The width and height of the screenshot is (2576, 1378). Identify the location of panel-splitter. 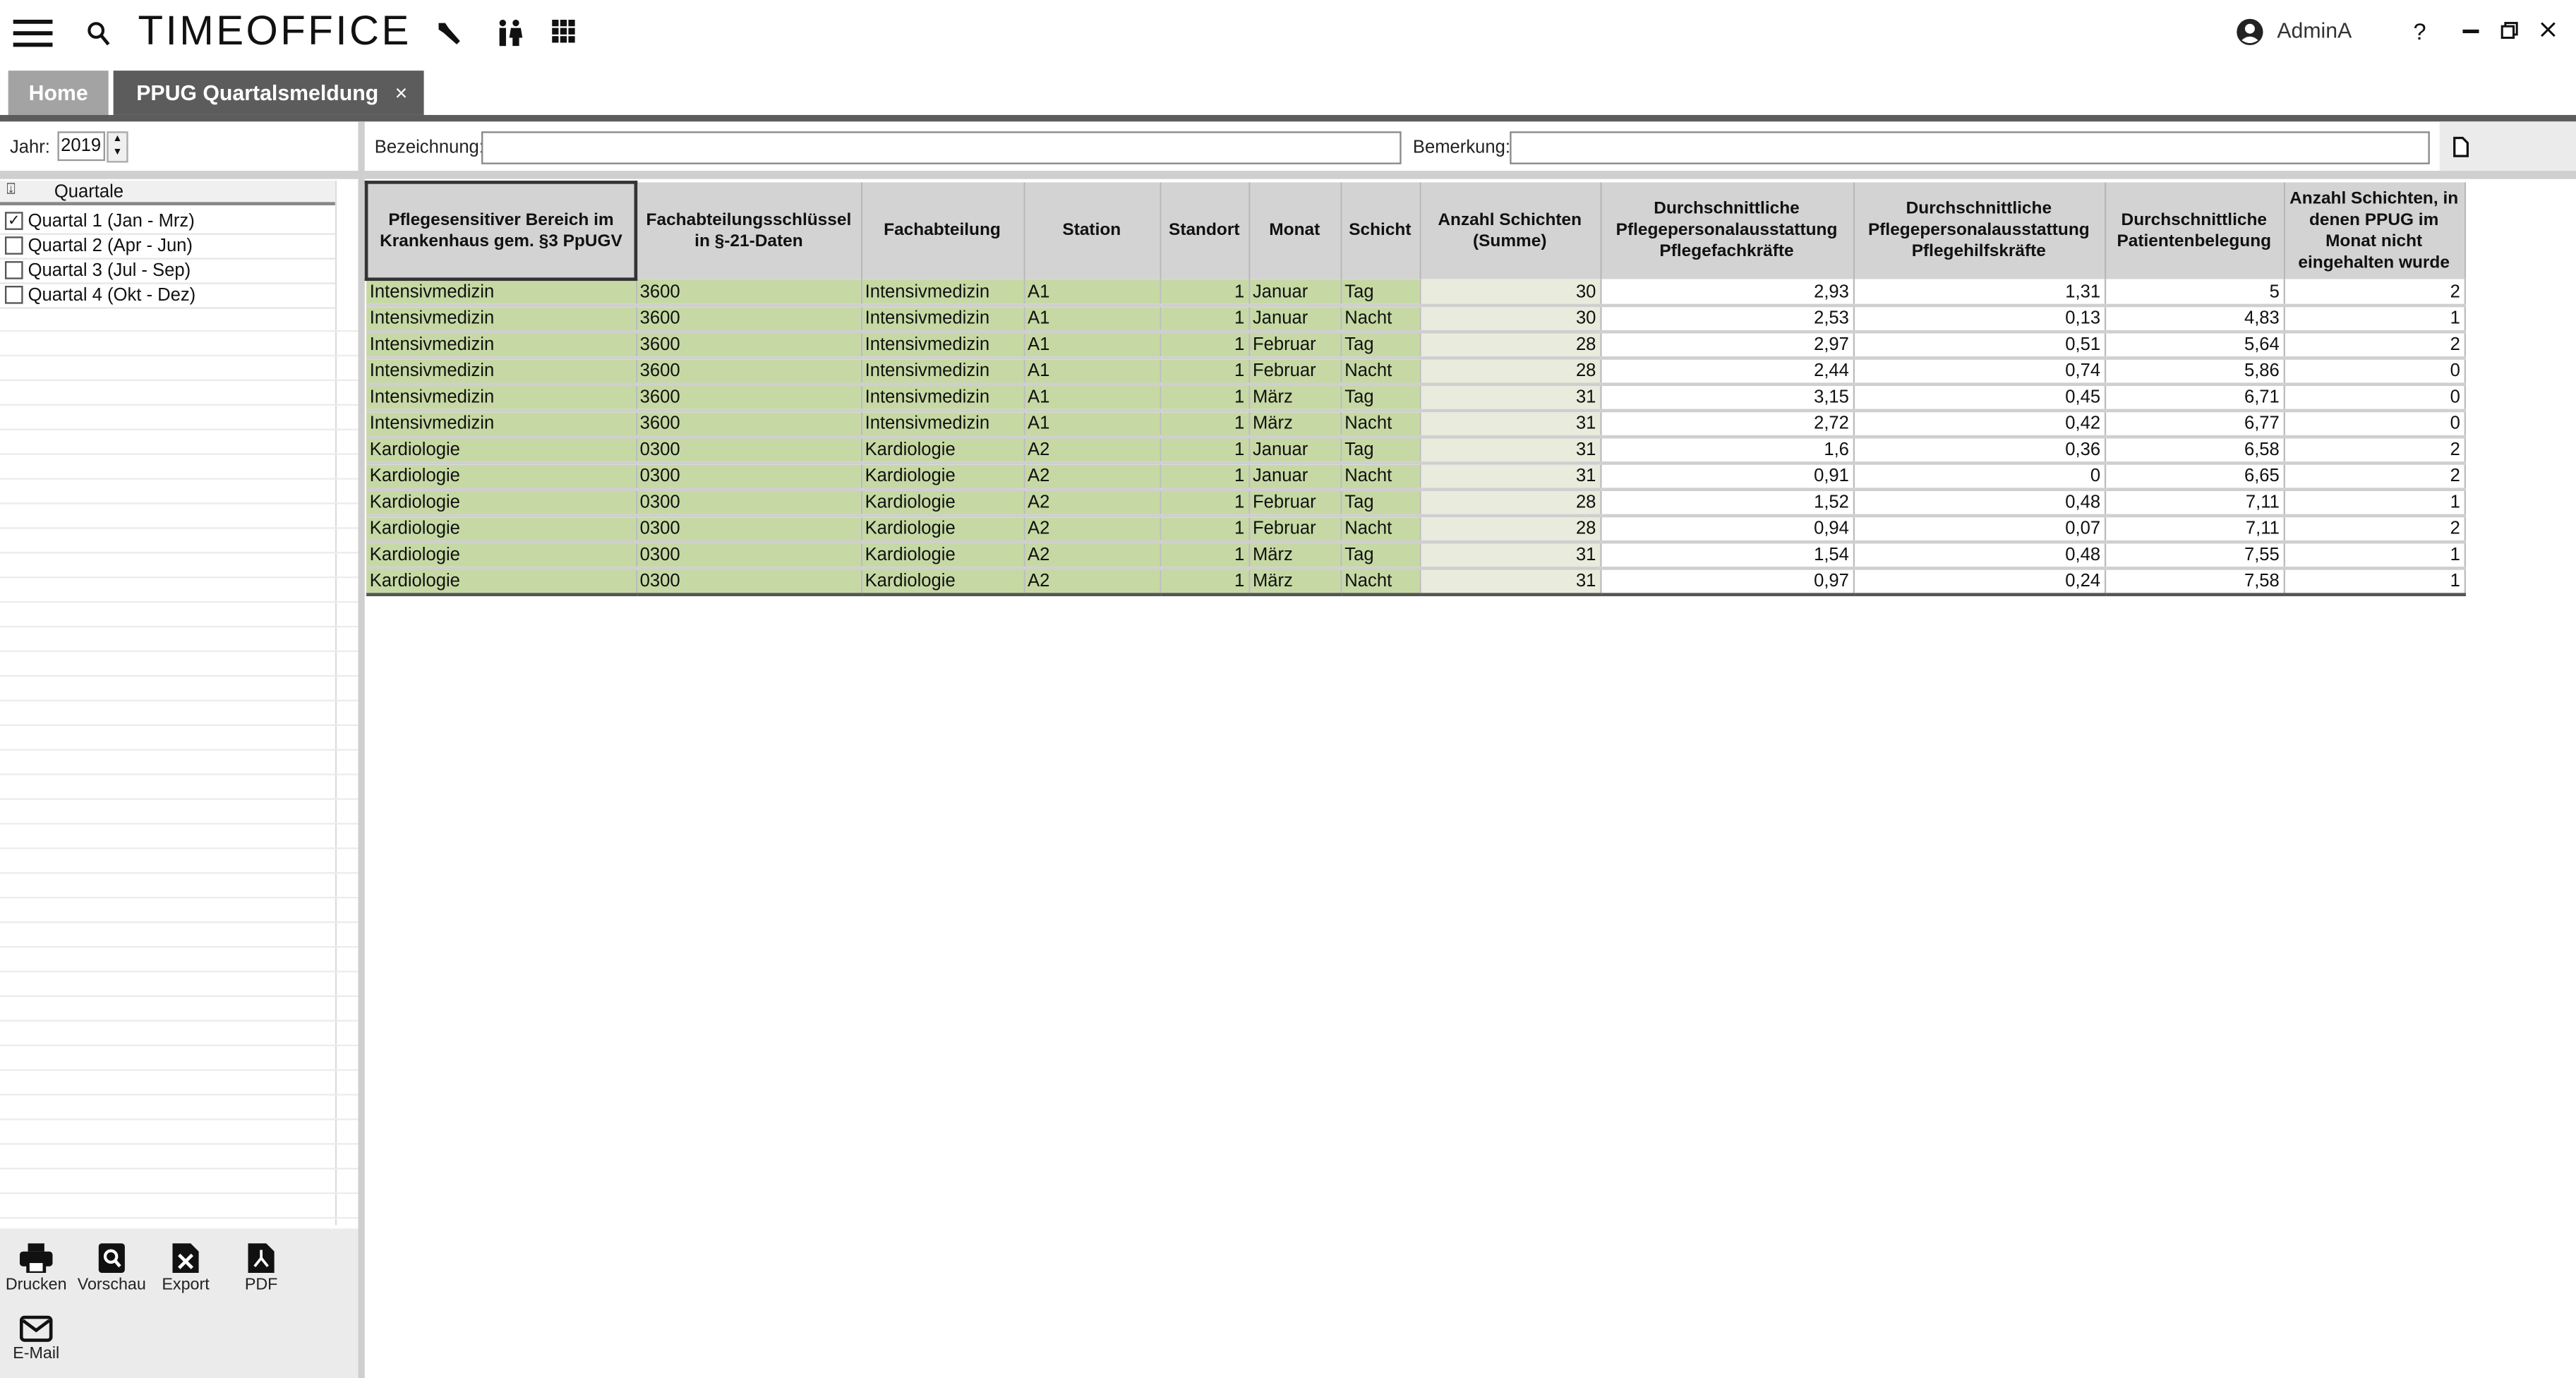
(361, 749).